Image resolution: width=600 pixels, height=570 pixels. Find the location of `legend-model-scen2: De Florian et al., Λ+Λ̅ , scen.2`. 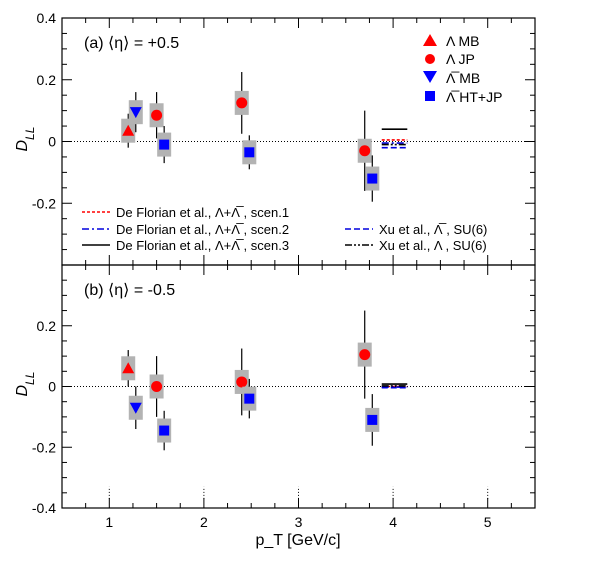

legend-model-scen2: De Florian et al., Λ+Λ̅ , scen.2 is located at coordinates (202, 229).